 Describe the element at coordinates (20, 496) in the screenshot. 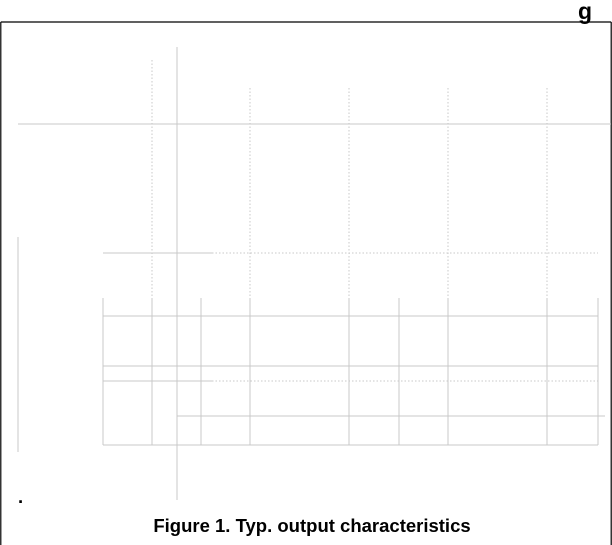

I see `stray-mark: .` at that location.